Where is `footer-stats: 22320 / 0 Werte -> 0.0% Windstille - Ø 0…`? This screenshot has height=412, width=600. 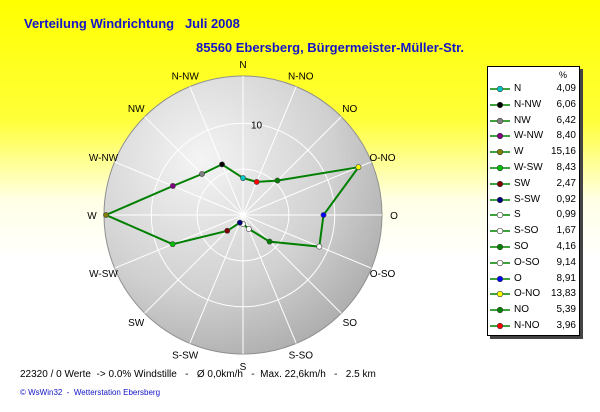
footer-stats: 22320 / 0 Werte -> 0.0% Windstille - Ø 0… is located at coordinates (198, 374).